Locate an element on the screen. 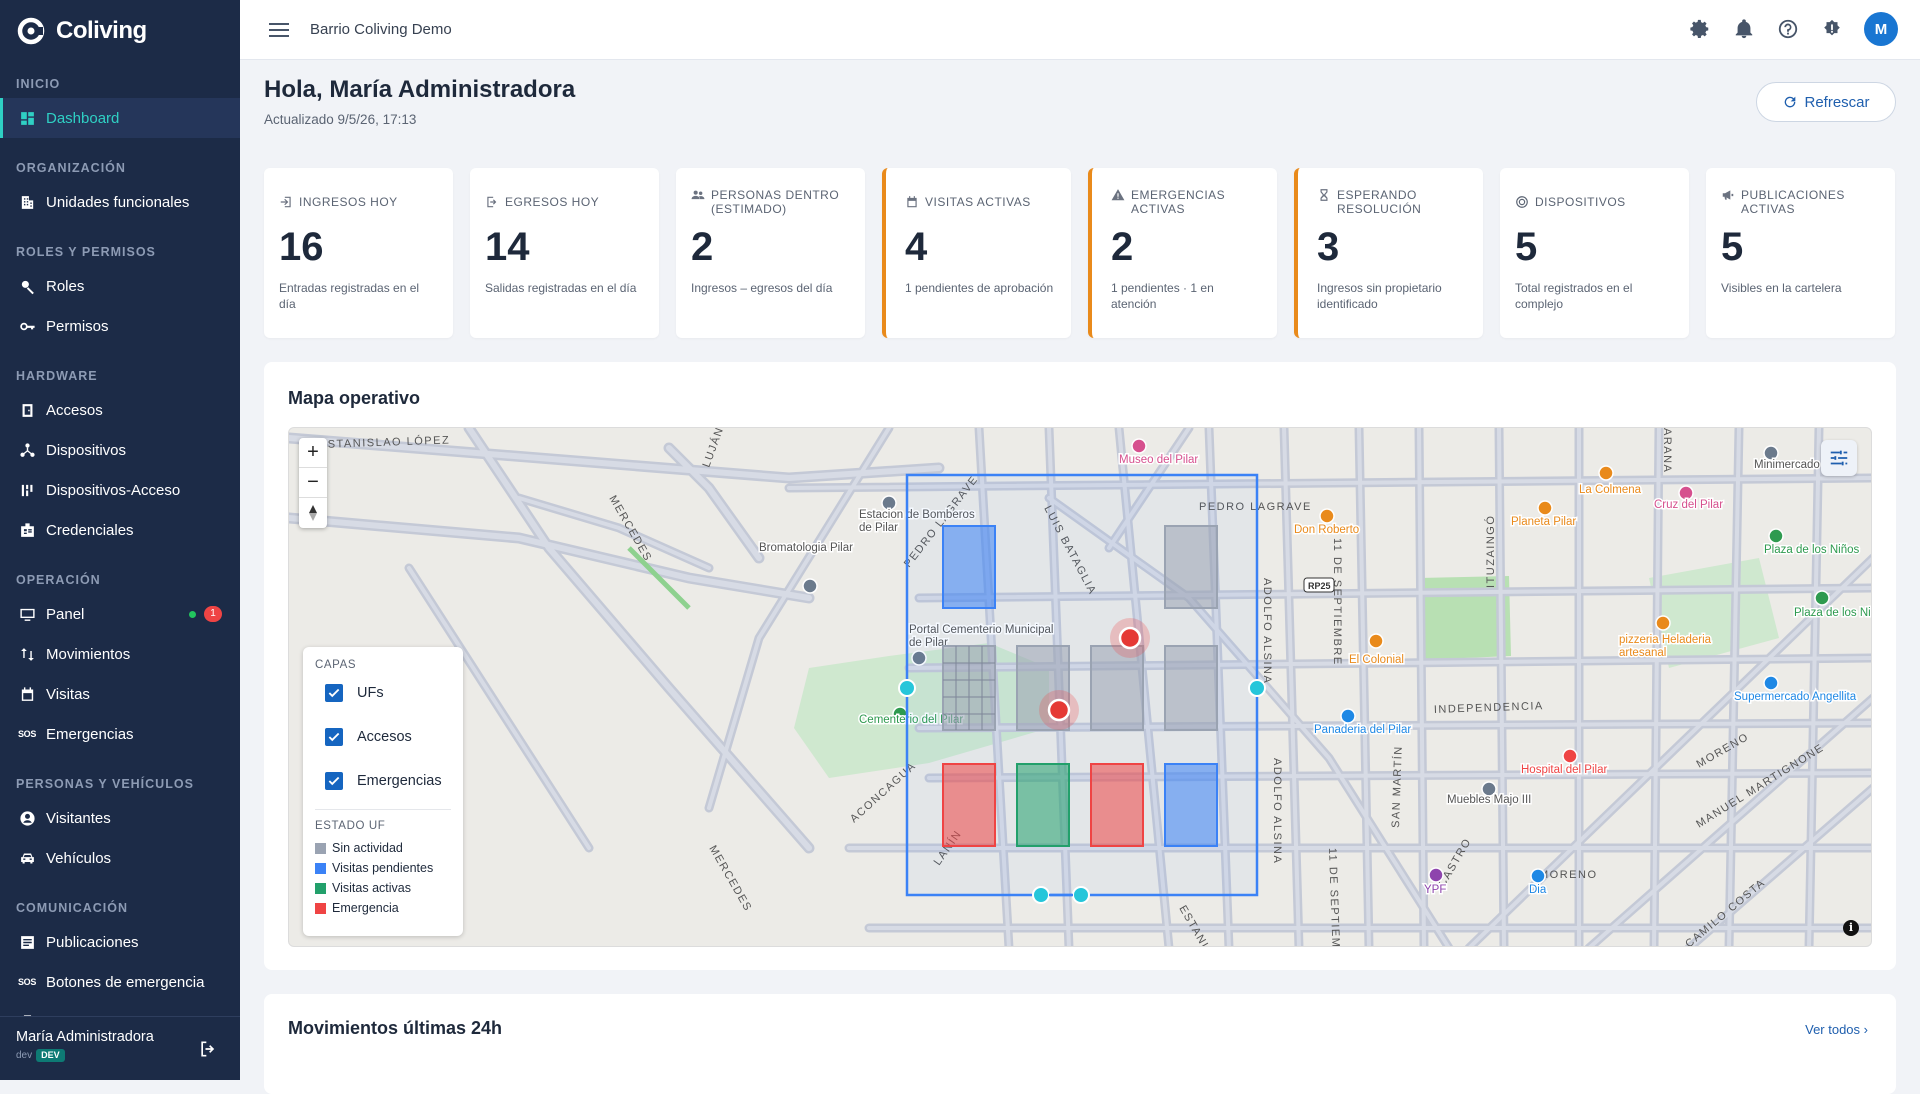 Image resolution: width=1920 pixels, height=1094 pixels. stat-value: 16 is located at coordinates (301, 247).